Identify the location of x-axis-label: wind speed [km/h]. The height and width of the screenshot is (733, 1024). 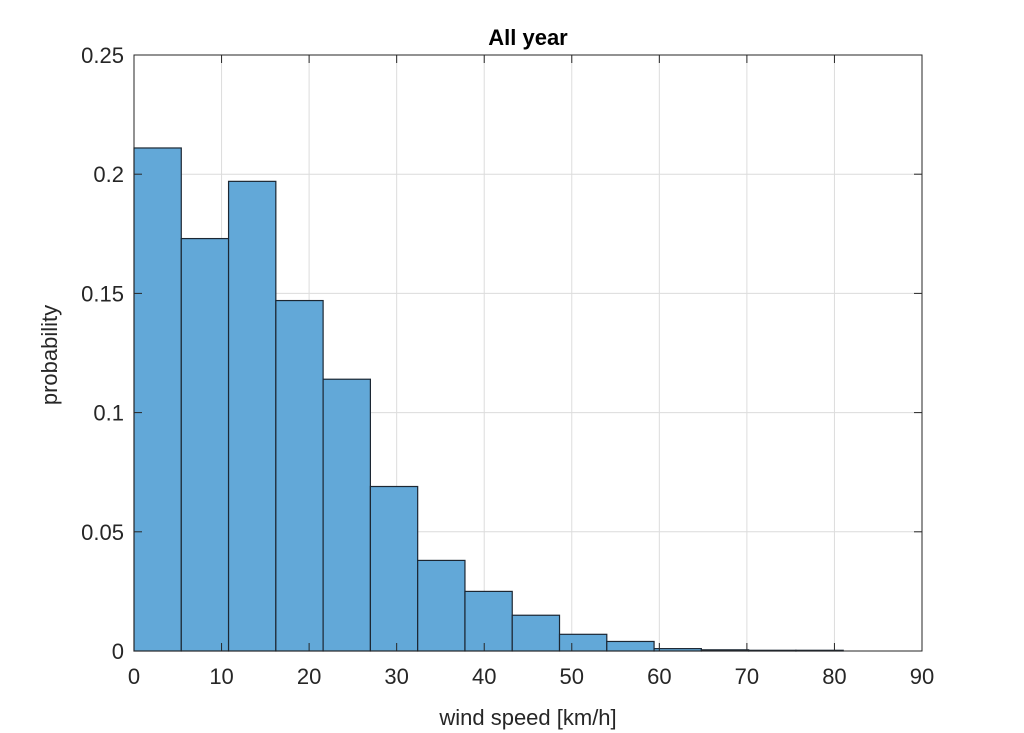
(527, 717).